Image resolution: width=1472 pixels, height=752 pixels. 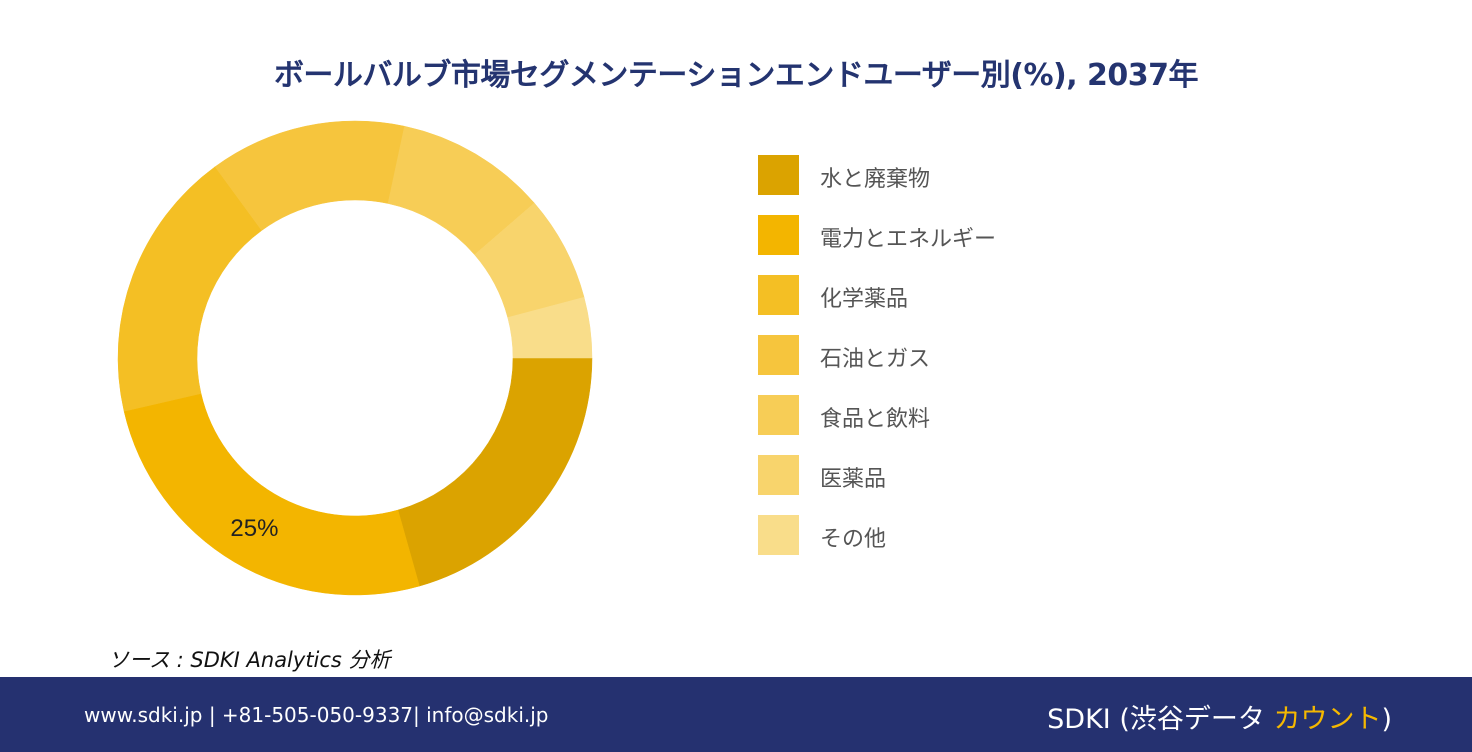 I want to click on source-note: ソース : SDKI Analytics 分析, so click(x=249, y=660).